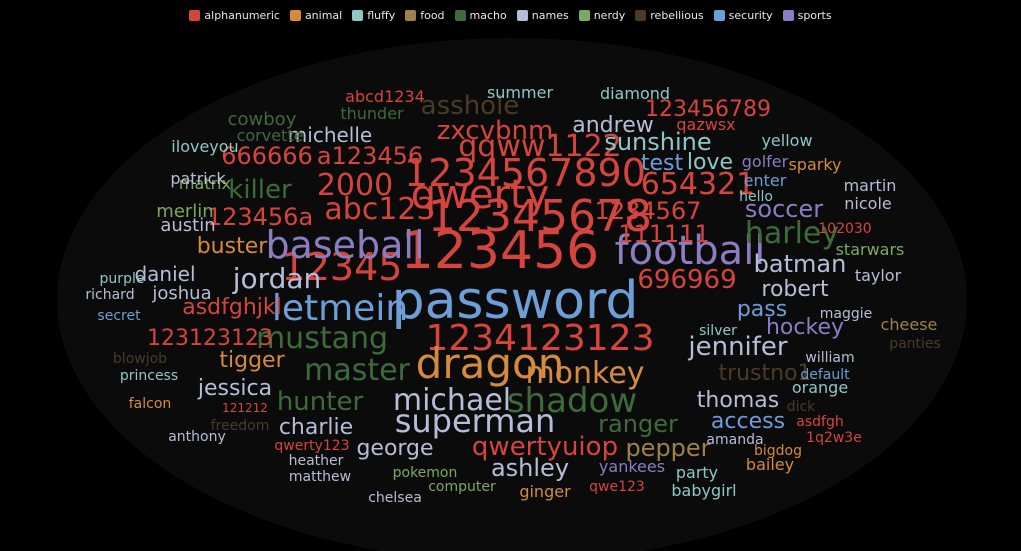 This screenshot has height=551, width=1021. What do you see at coordinates (260, 217) in the screenshot?
I see `word-123456a: 123456a` at bounding box center [260, 217].